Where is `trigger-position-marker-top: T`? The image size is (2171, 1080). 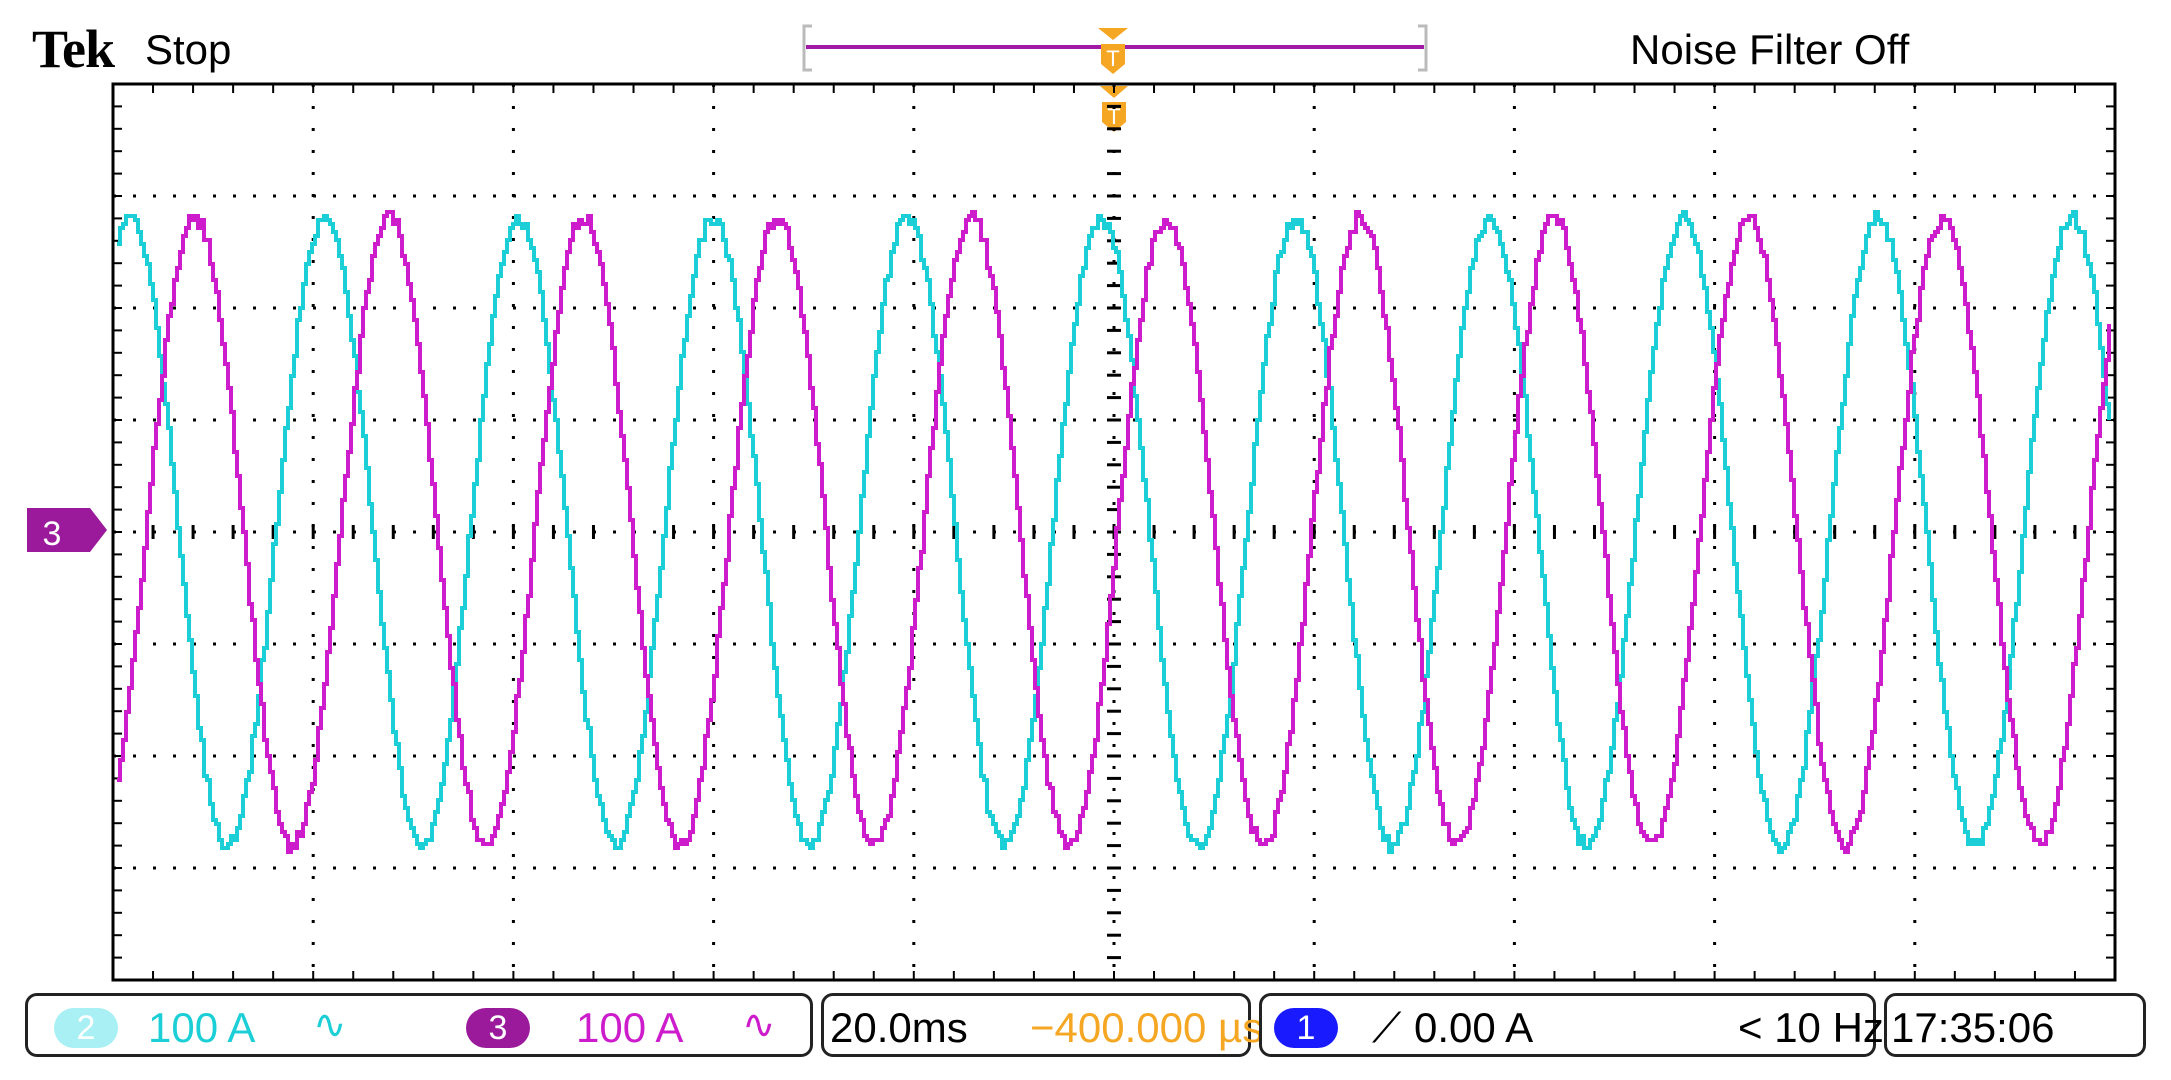 trigger-position-marker-top: T is located at coordinates (1113, 51).